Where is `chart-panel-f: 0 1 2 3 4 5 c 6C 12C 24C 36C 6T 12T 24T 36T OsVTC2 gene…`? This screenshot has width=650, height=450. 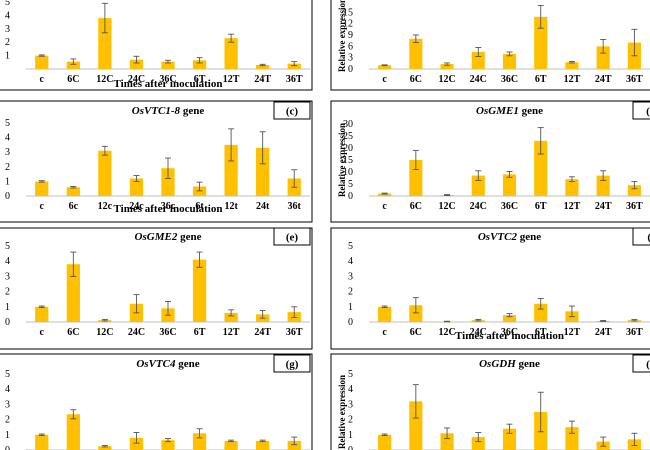 chart-panel-f: 0 1 2 3 4 5 c 6C 12C 24C 36C 6T 12T 24T 36T OsVTC2 gene… is located at coordinates (490, 288).